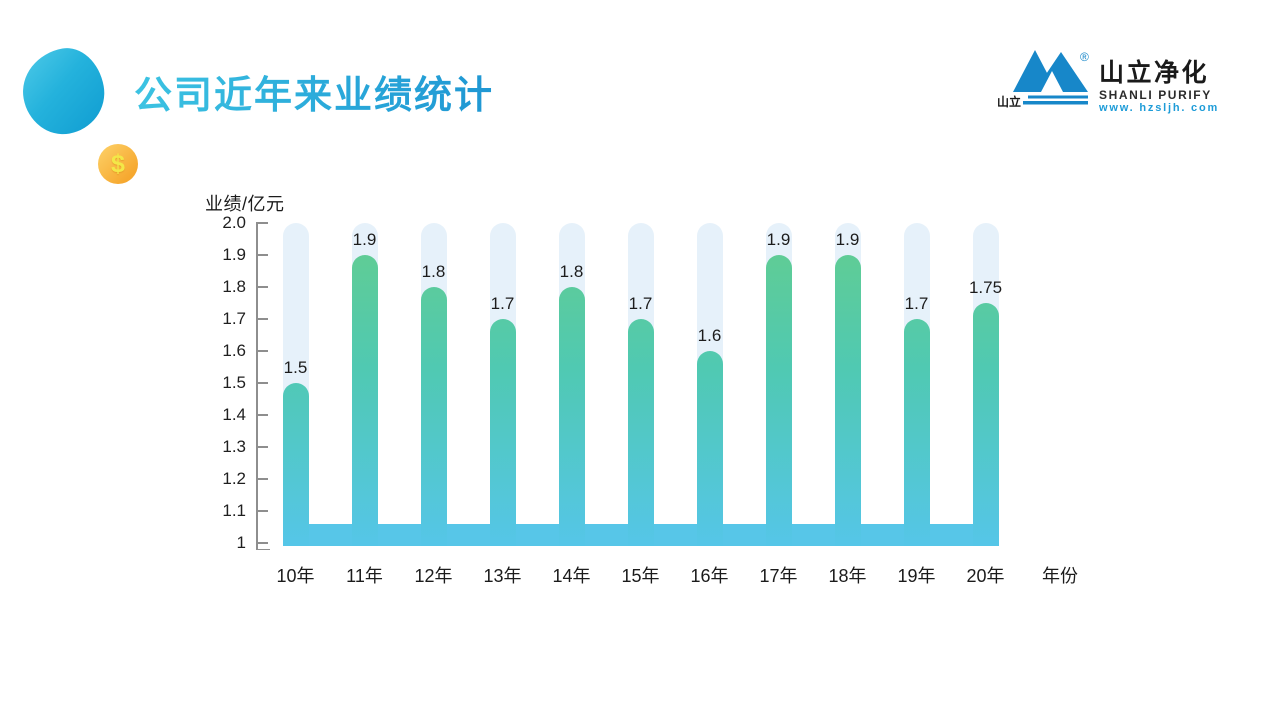 The image size is (1280, 720). I want to click on y-tick-label: 1.9, so click(234, 254).